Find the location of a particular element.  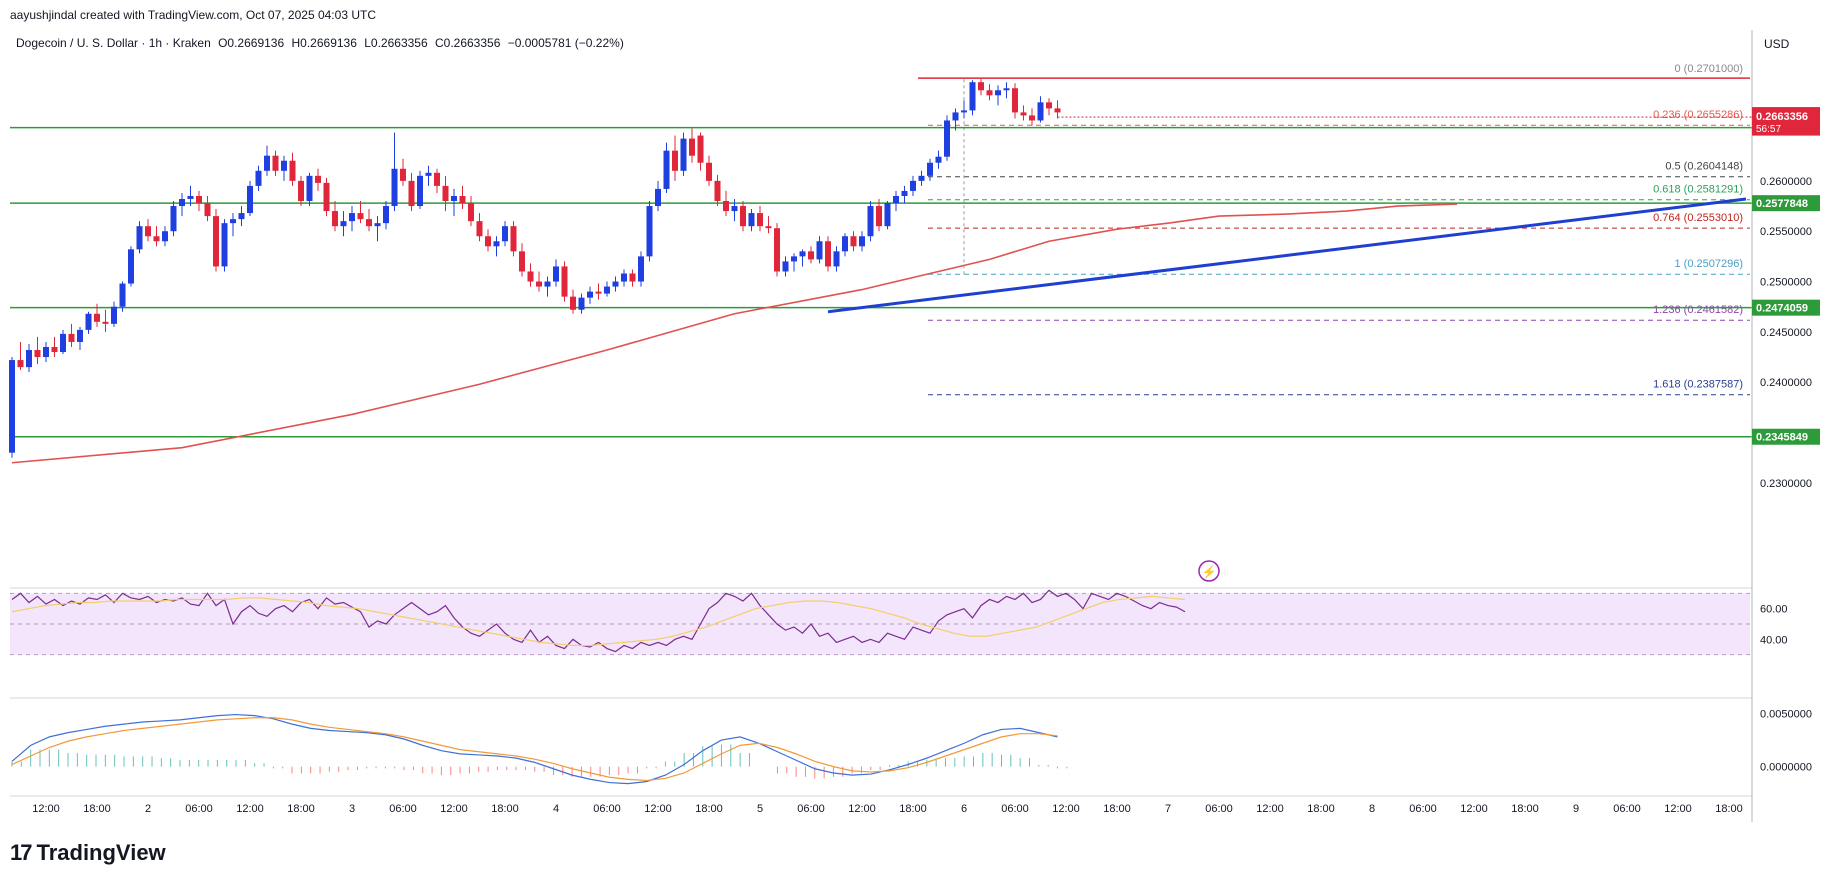

price-change: −0.0005781 (−0.22%) is located at coordinates (565, 43).